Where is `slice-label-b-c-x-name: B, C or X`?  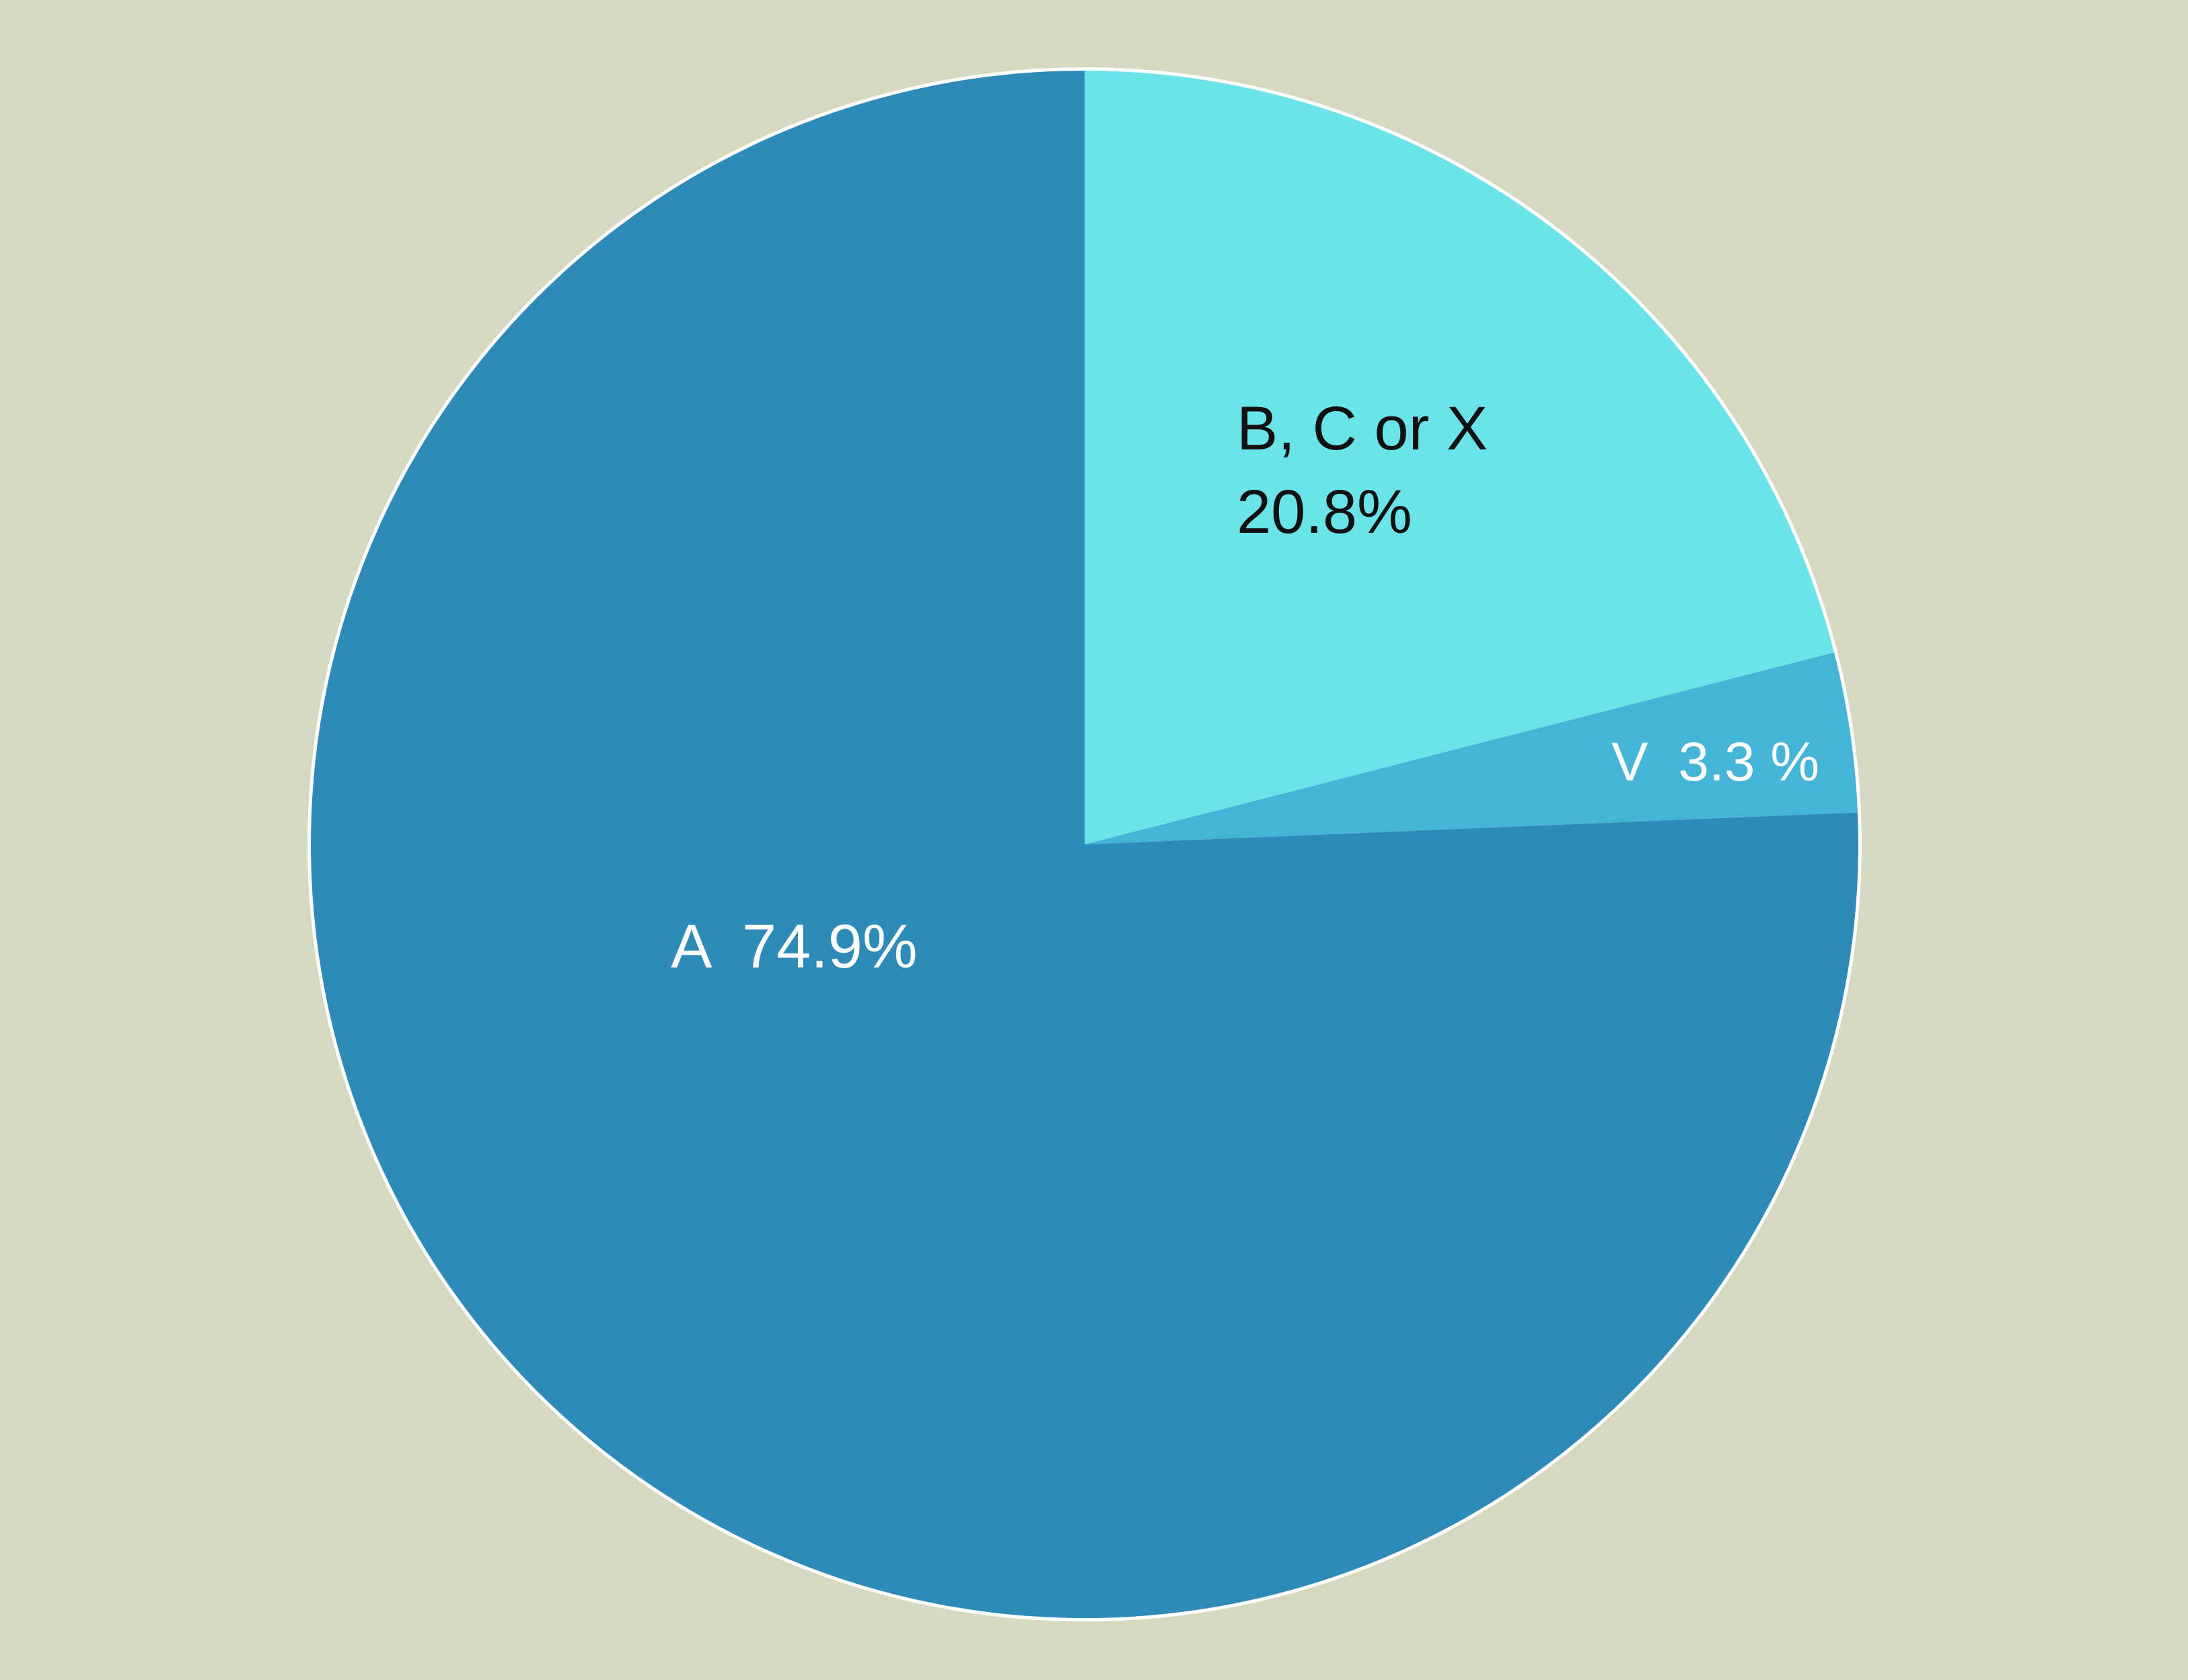 slice-label-b-c-x-name: B, C or X is located at coordinates (1362, 428).